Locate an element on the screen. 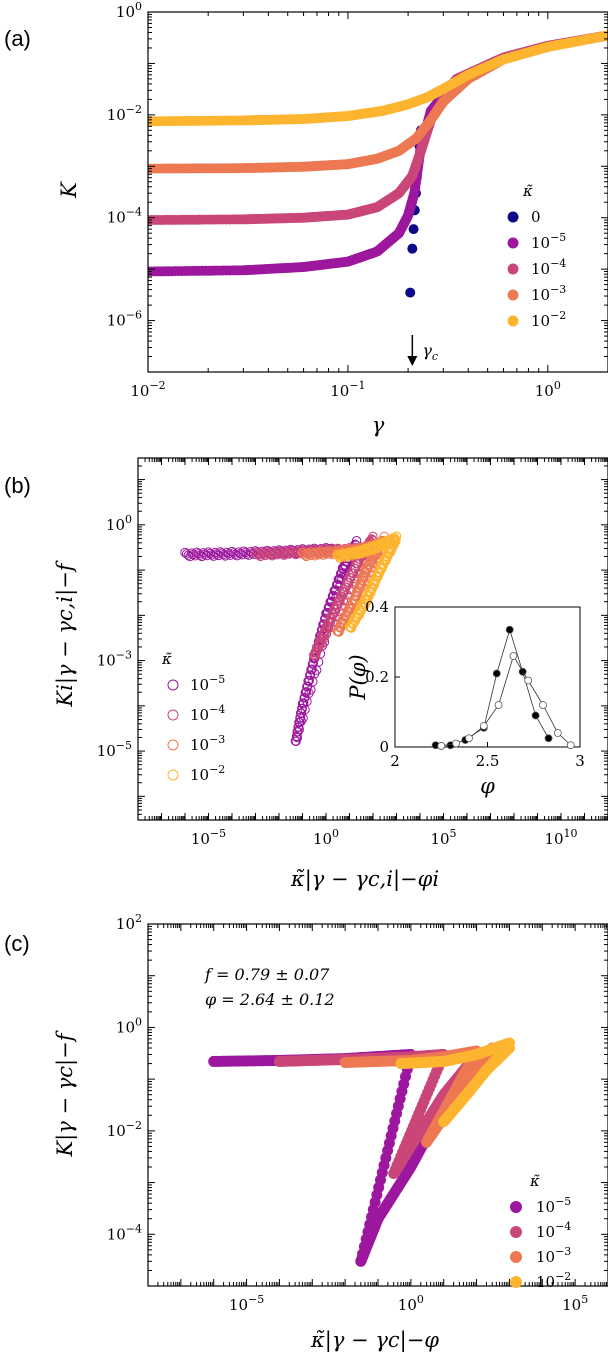 Image resolution: width=608 pixels, height=1358 pixels. inset-x-tick-label: 2.5 is located at coordinates (488, 761).